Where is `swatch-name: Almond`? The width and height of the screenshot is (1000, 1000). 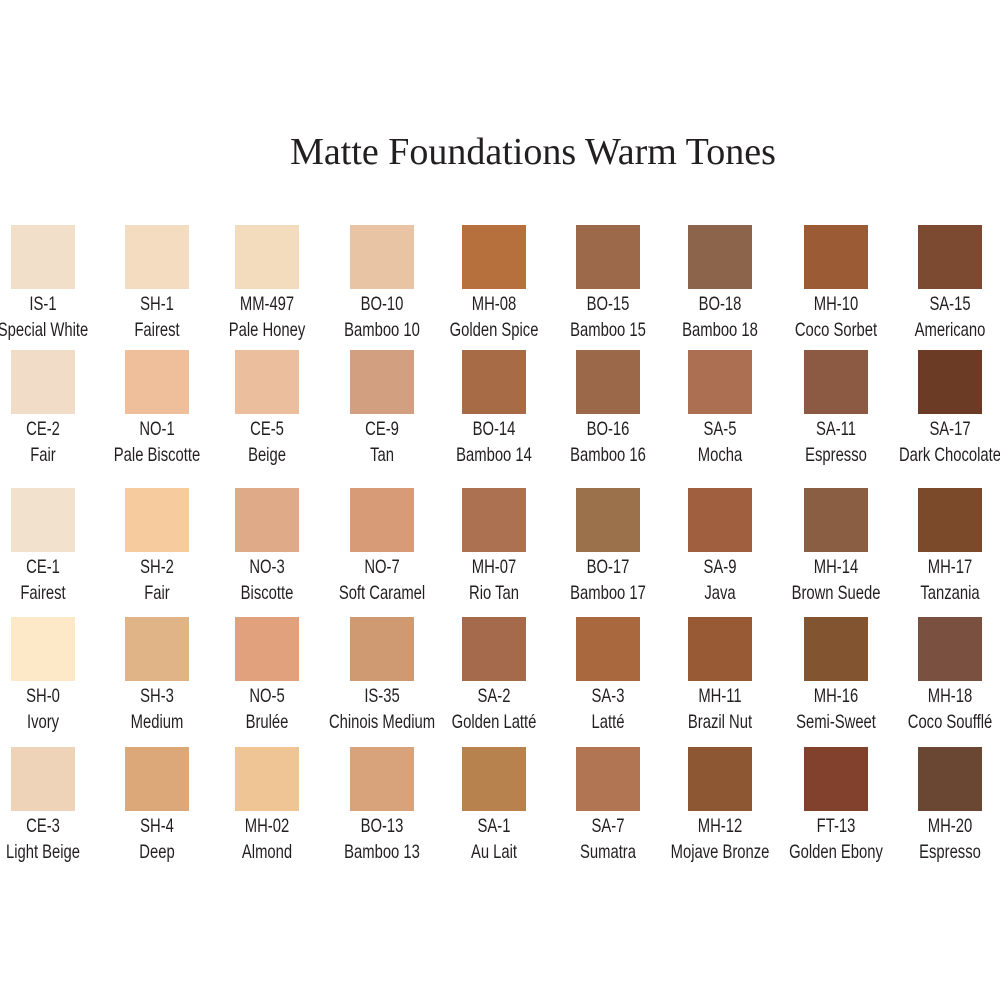
swatch-name: Almond is located at coordinates (267, 851).